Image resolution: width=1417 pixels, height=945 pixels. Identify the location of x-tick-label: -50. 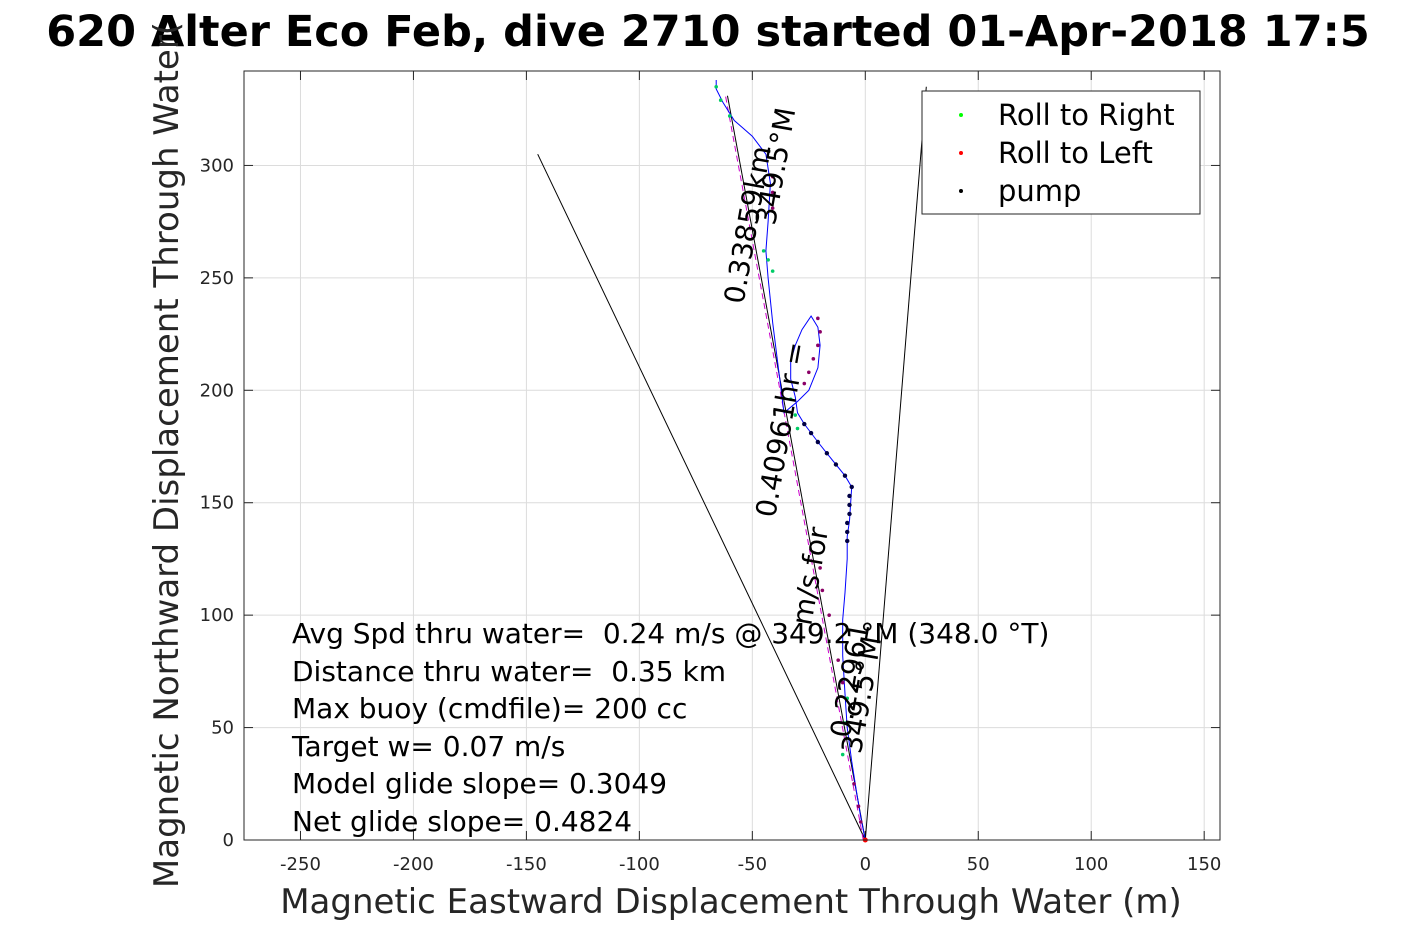
(752, 864).